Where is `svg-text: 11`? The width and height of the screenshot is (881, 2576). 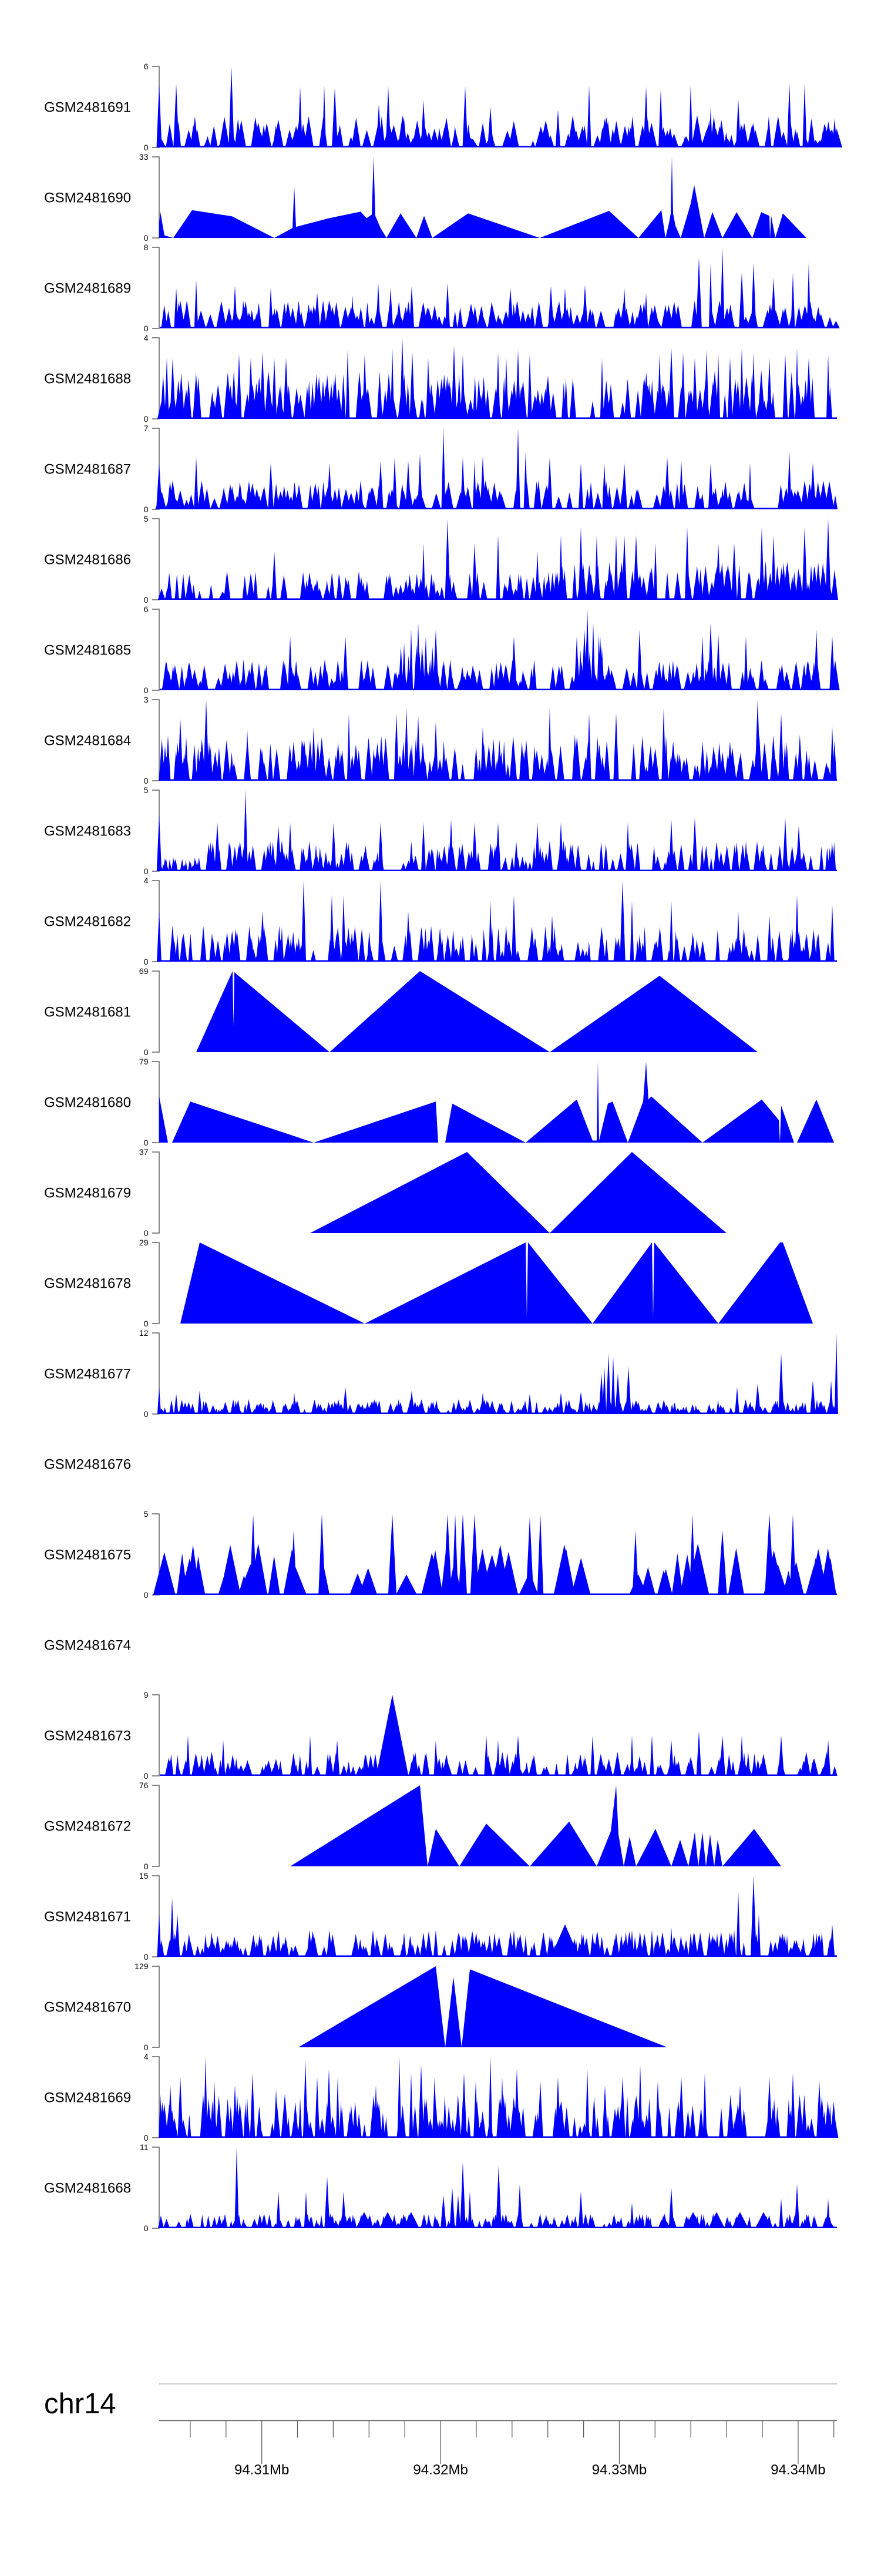 svg-text: 11 is located at coordinates (145, 2147).